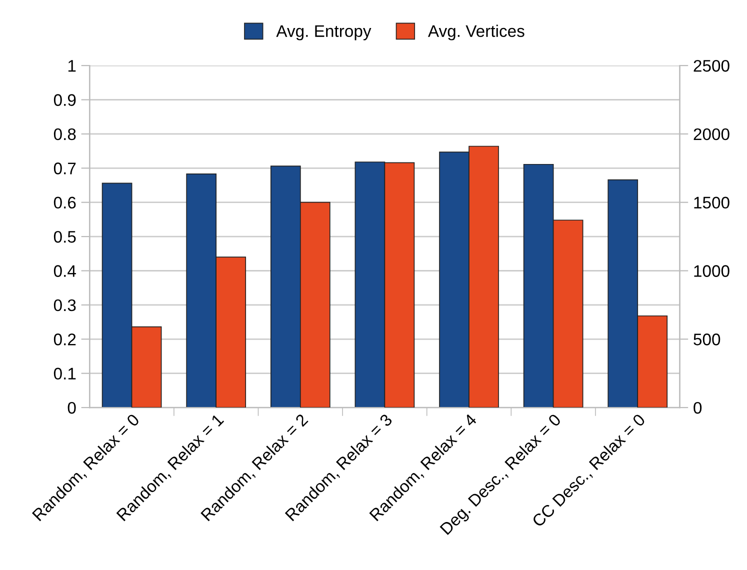  What do you see at coordinates (65, 134) in the screenshot?
I see `y-tick-label: 0.8` at bounding box center [65, 134].